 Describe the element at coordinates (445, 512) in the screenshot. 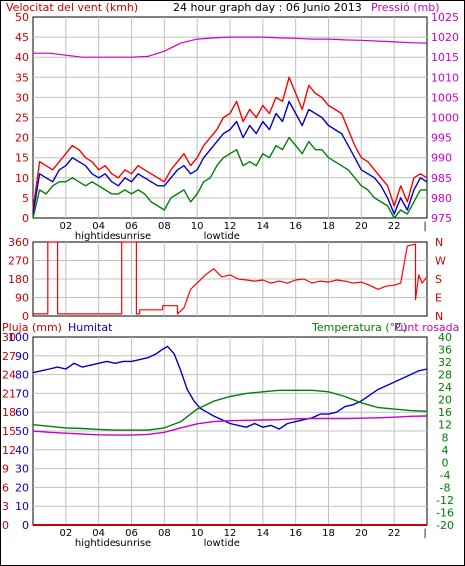

I see `temperature-tick-label: -16` at that location.